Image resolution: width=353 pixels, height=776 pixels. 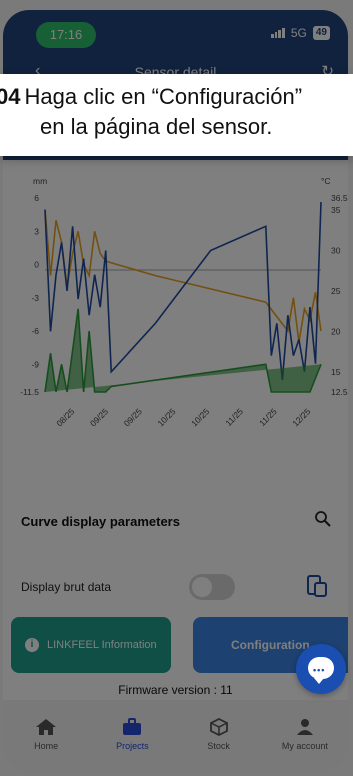 I want to click on callout-line-1: 04 Haga clic en “Configuración”, so click(x=151, y=97).